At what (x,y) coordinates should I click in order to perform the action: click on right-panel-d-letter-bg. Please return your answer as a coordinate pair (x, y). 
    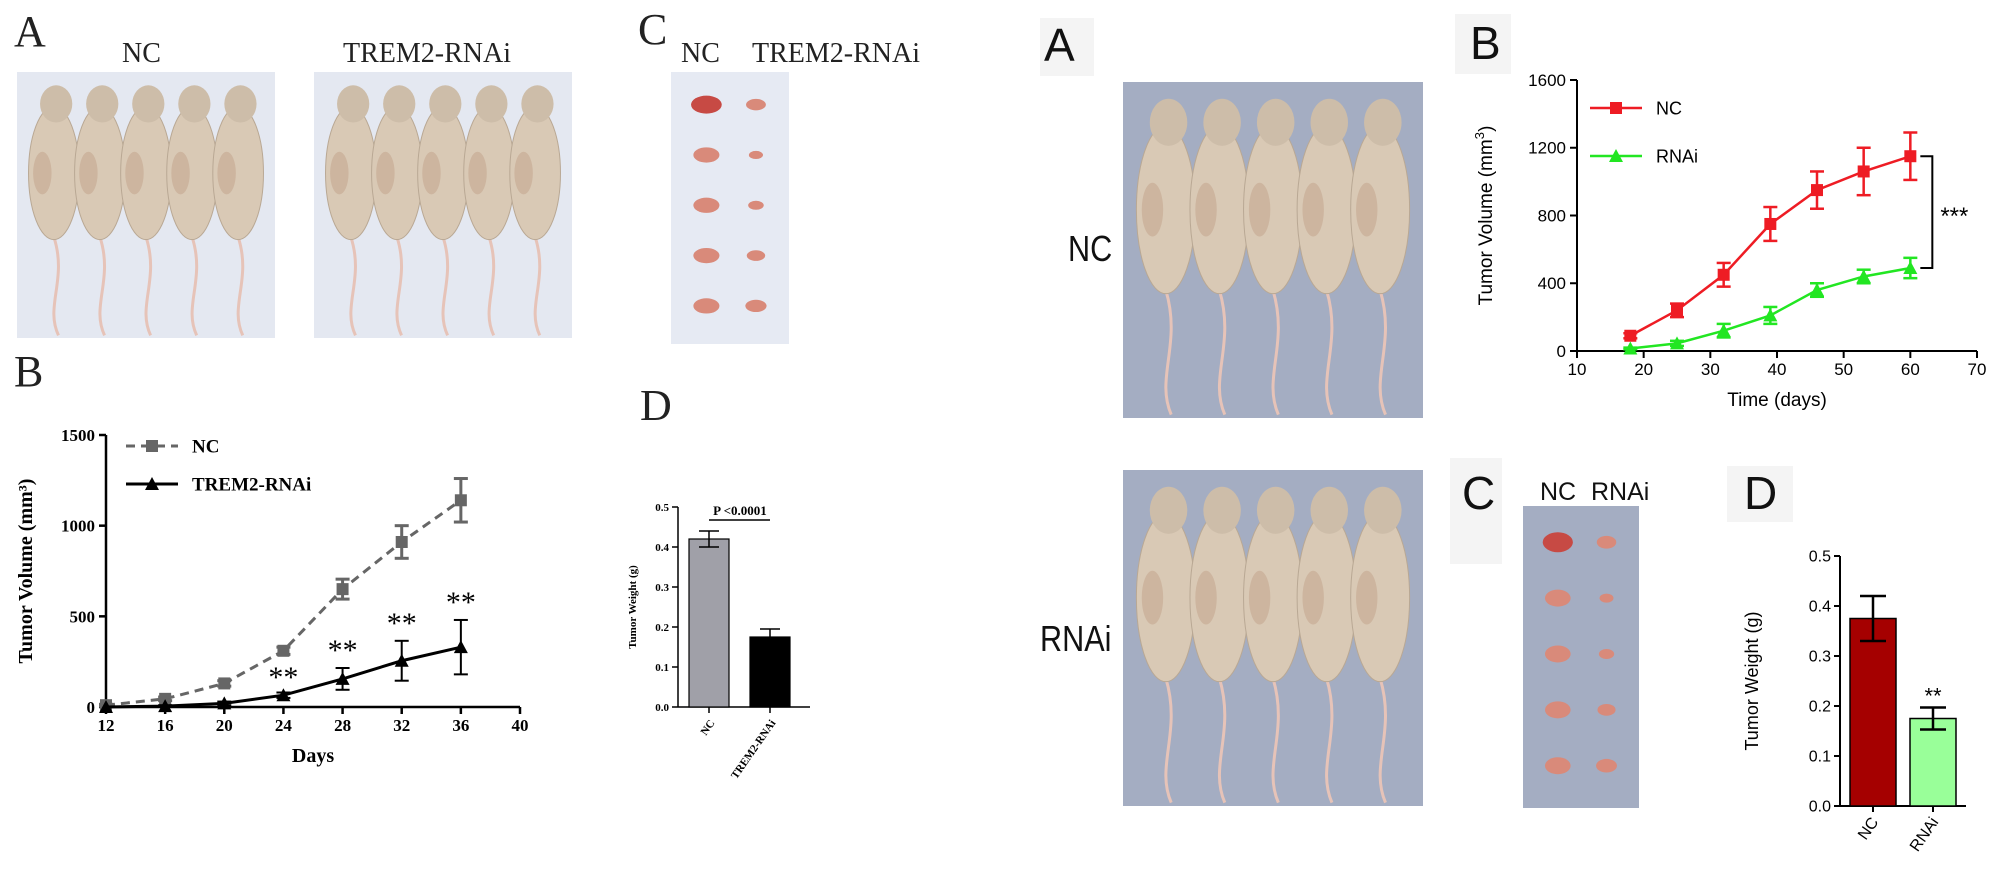
    Looking at the image, I should click on (1760, 494).